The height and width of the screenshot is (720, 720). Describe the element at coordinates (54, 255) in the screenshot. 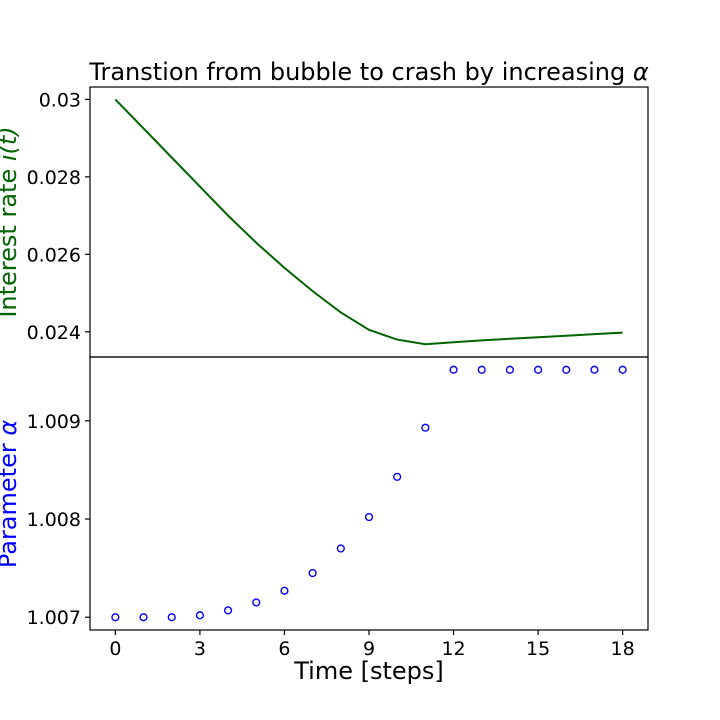

I see `y-tick-label: 0.026` at that location.